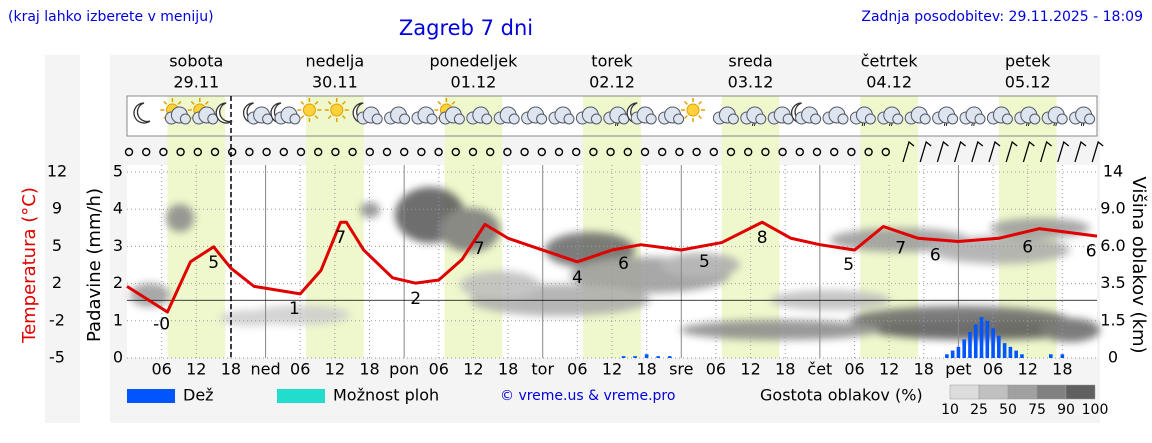 This screenshot has height=443, width=1152. I want to click on x-tick-label: 06, so click(993, 369).